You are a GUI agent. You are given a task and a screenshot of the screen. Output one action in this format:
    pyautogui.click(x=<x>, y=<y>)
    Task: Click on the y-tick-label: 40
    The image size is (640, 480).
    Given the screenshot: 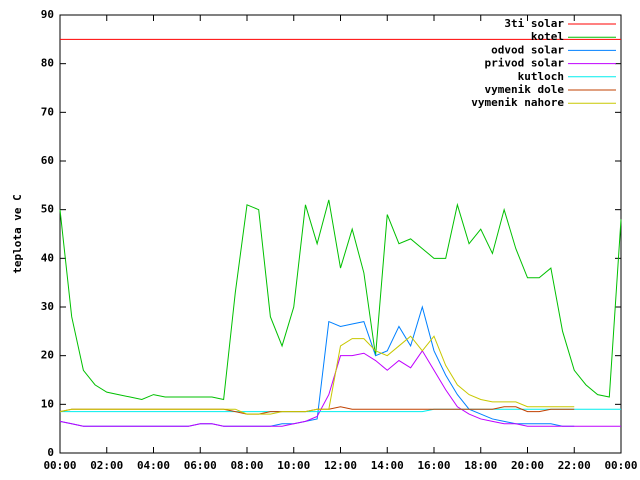 What is the action you would take?
    pyautogui.click(x=47, y=257)
    